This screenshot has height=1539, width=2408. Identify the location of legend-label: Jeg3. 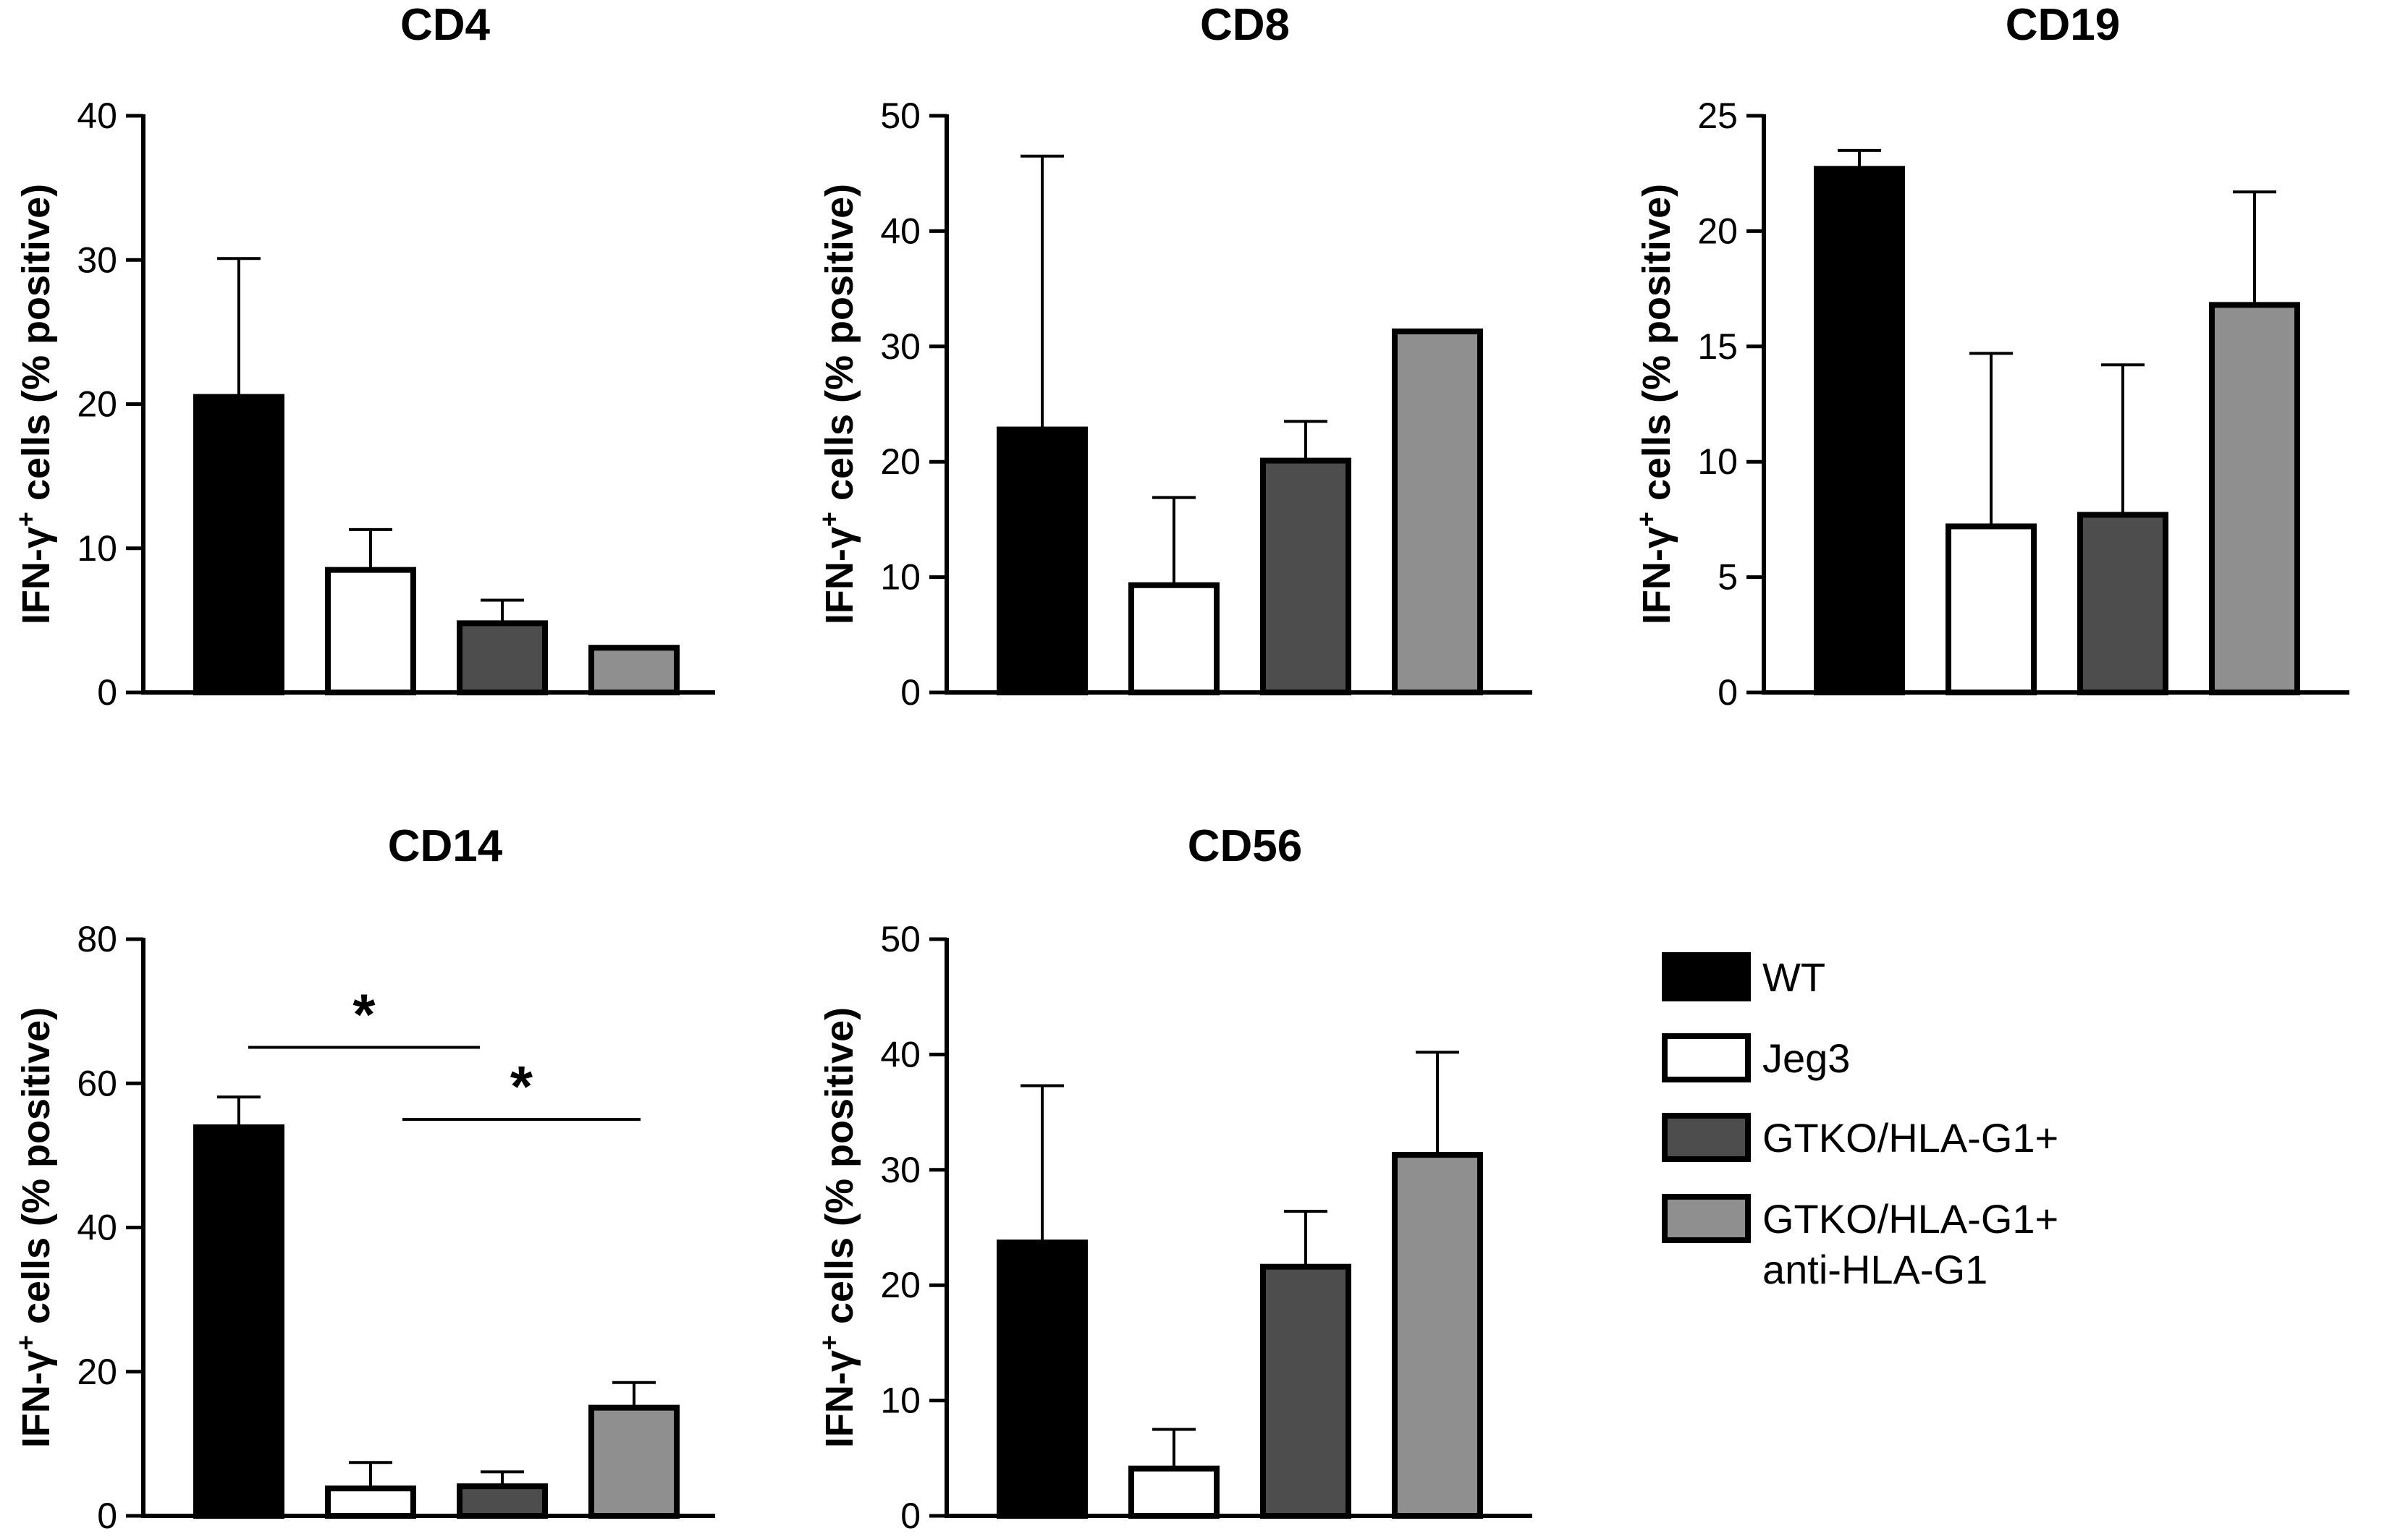
(1806, 1058).